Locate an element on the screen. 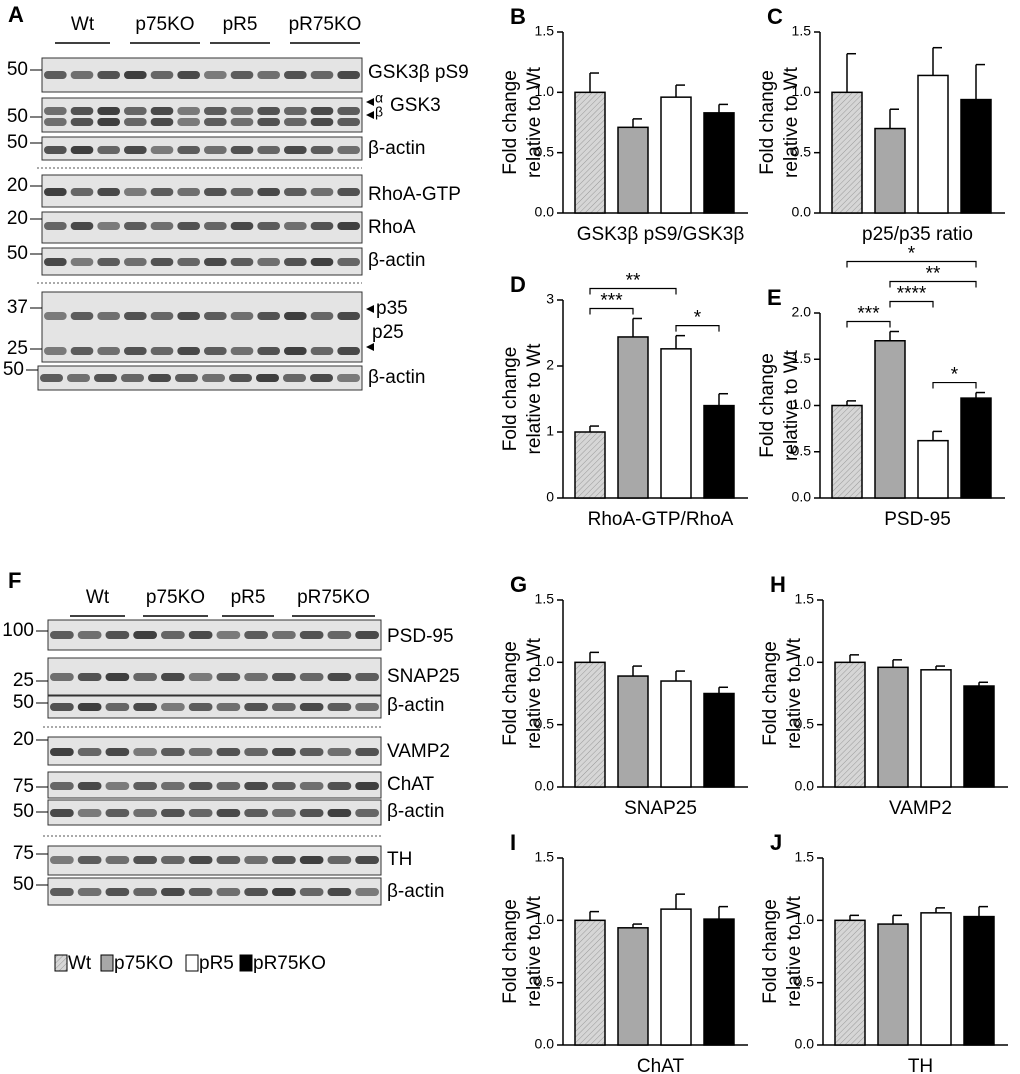  significance-bracket is located at coordinates (611, 311).